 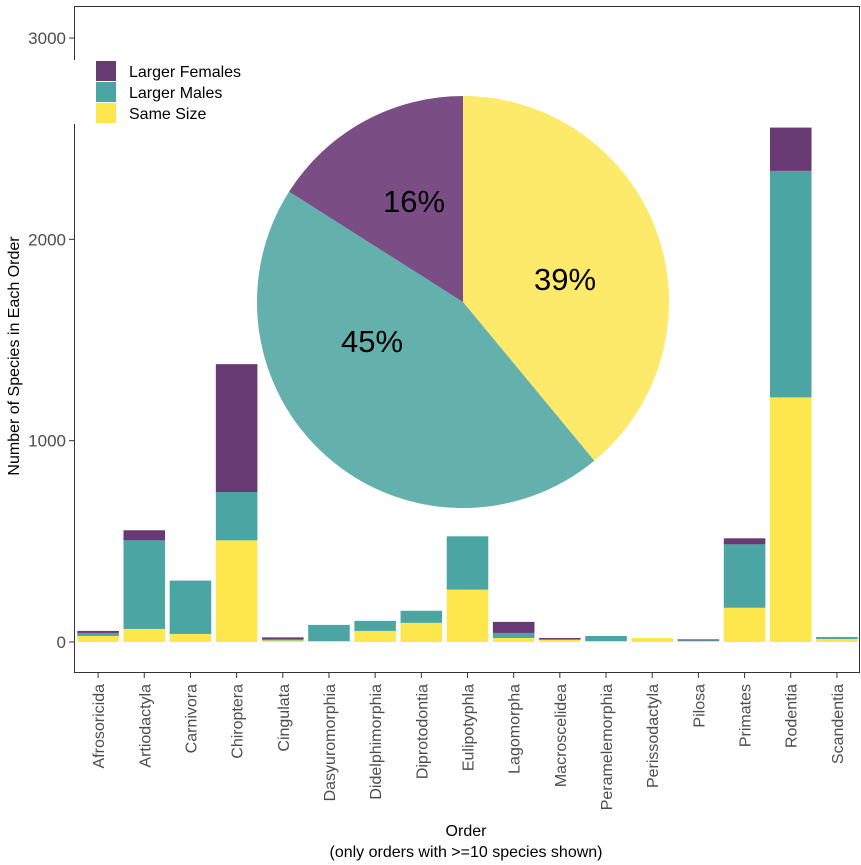 I want to click on bar-artiodactyla-larger-males, so click(x=144, y=584).